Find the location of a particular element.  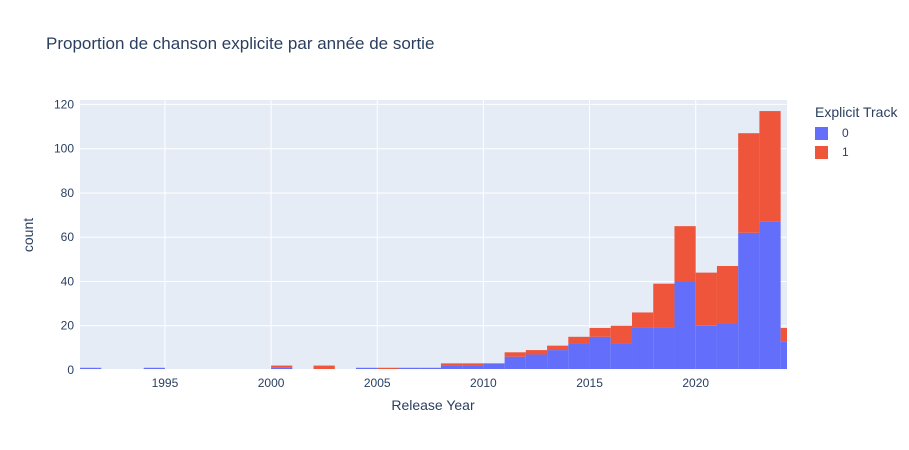

y-axis-label: count is located at coordinates (28, 235).